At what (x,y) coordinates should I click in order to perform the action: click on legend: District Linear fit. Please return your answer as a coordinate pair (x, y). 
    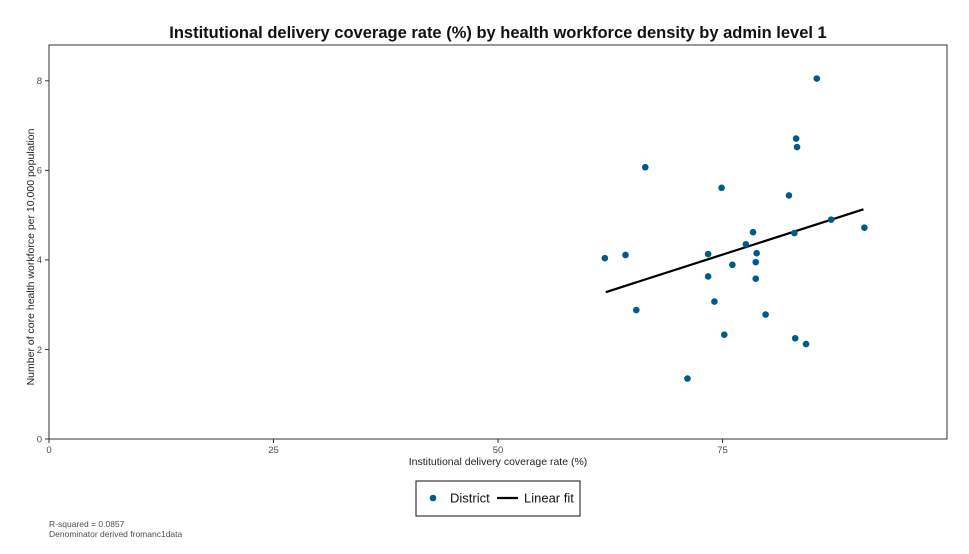
    Looking at the image, I should click on (498, 498).